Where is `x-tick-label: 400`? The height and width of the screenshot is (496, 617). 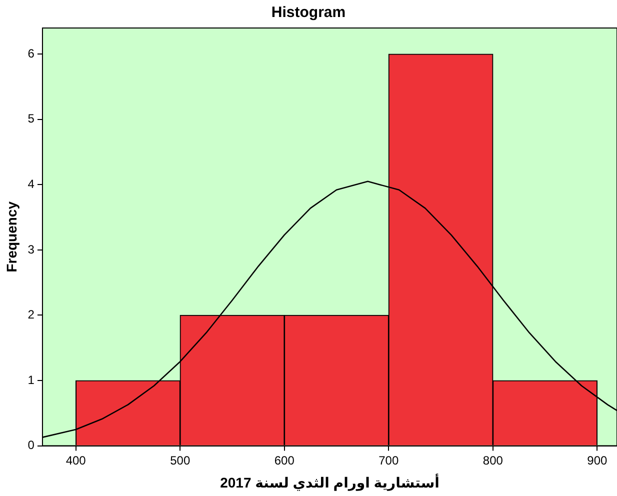
x-tick-label: 400 is located at coordinates (76, 460).